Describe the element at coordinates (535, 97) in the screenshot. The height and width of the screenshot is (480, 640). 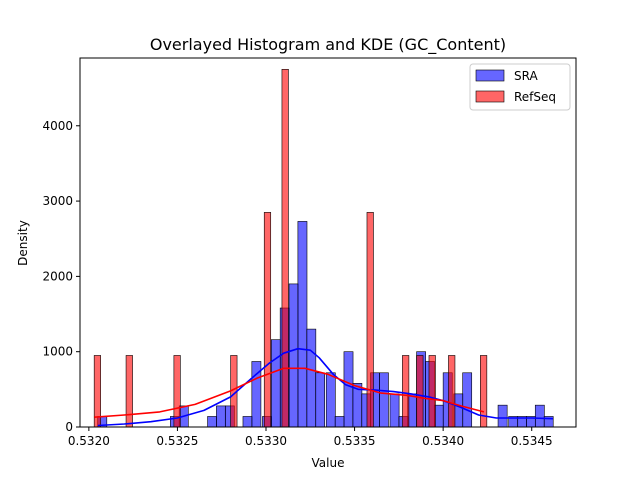
I see `legend-label-refseq: RefSeq` at that location.